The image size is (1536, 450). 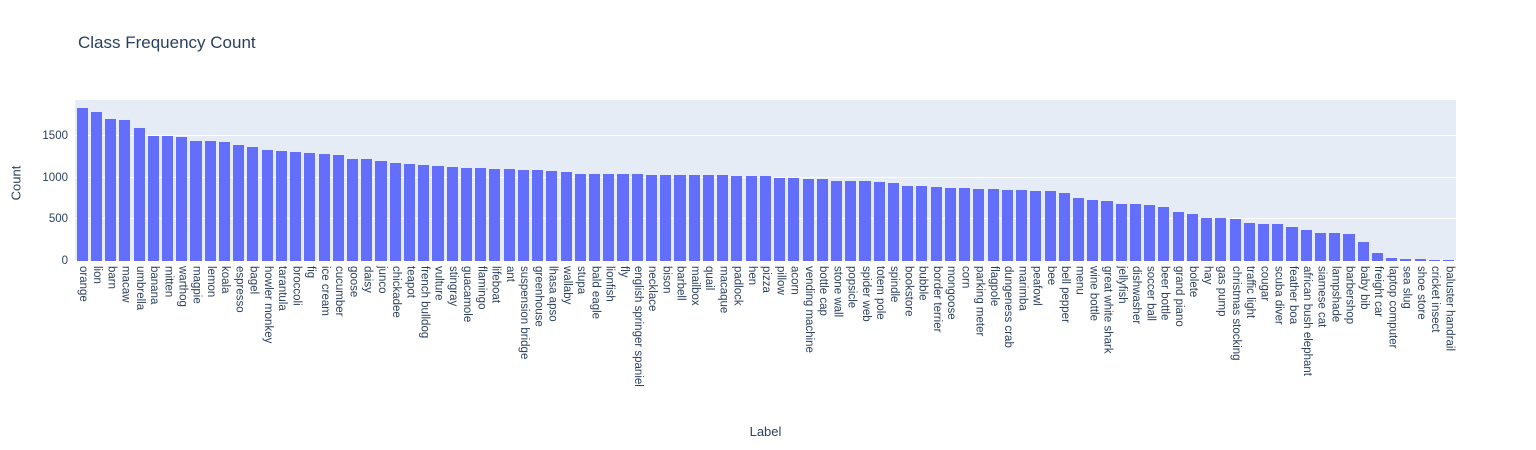 I want to click on x-tick-label: necklace, so click(x=652, y=289).